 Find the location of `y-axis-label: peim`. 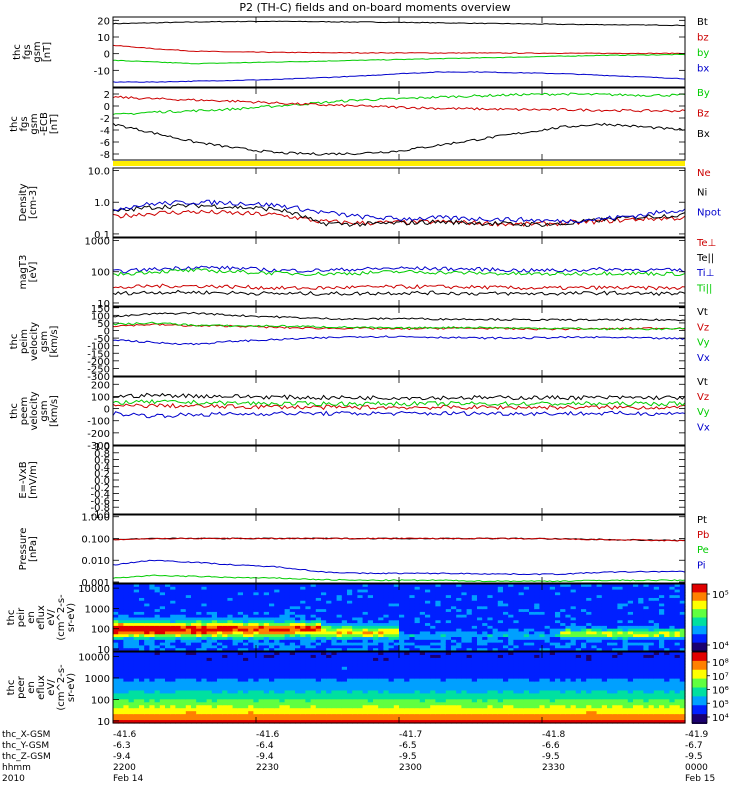

y-axis-label: peim is located at coordinates (24, 341).